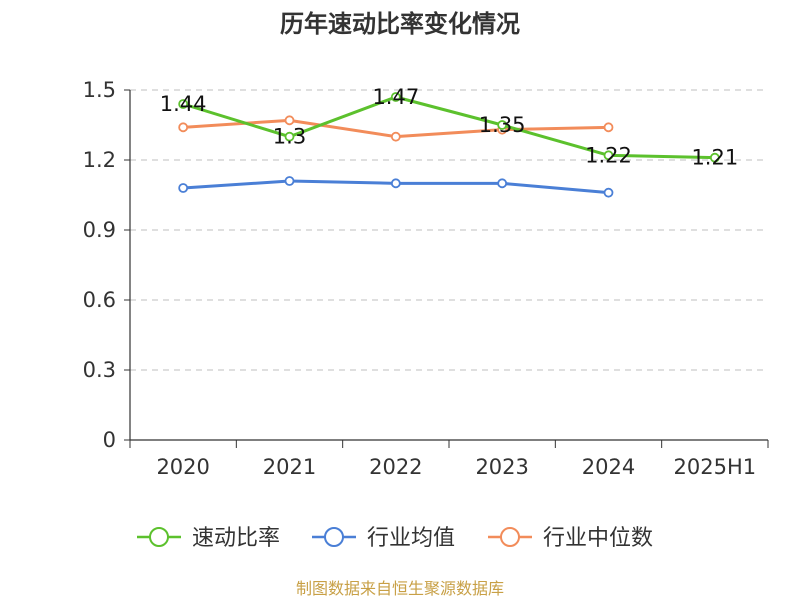 The height and width of the screenshot is (600, 800). What do you see at coordinates (395, 467) in the screenshot?
I see `x-tick-label: 2022` at bounding box center [395, 467].